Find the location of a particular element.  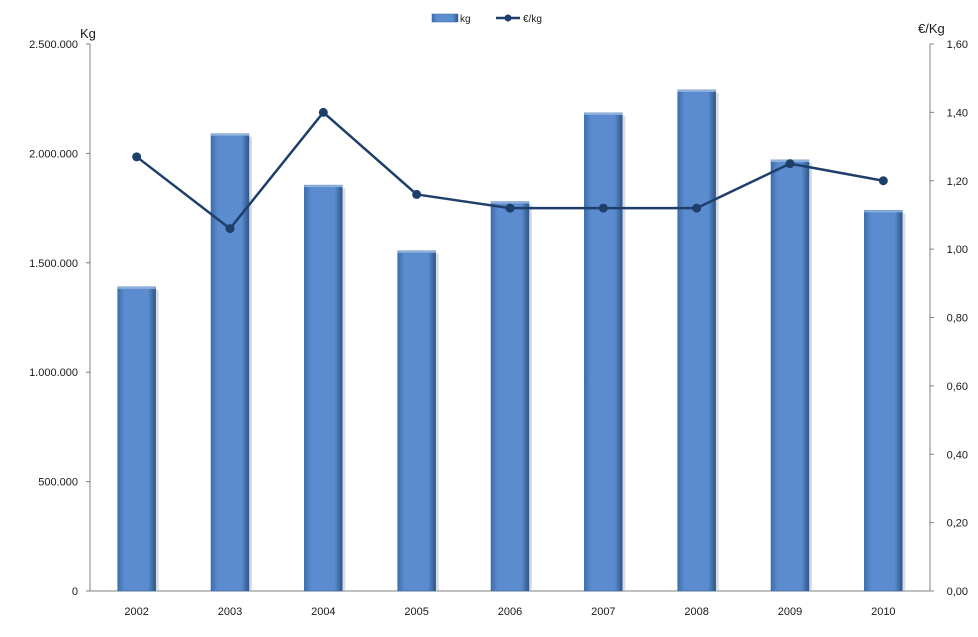

legend-label-eur-kg: €/kg is located at coordinates (532, 19).